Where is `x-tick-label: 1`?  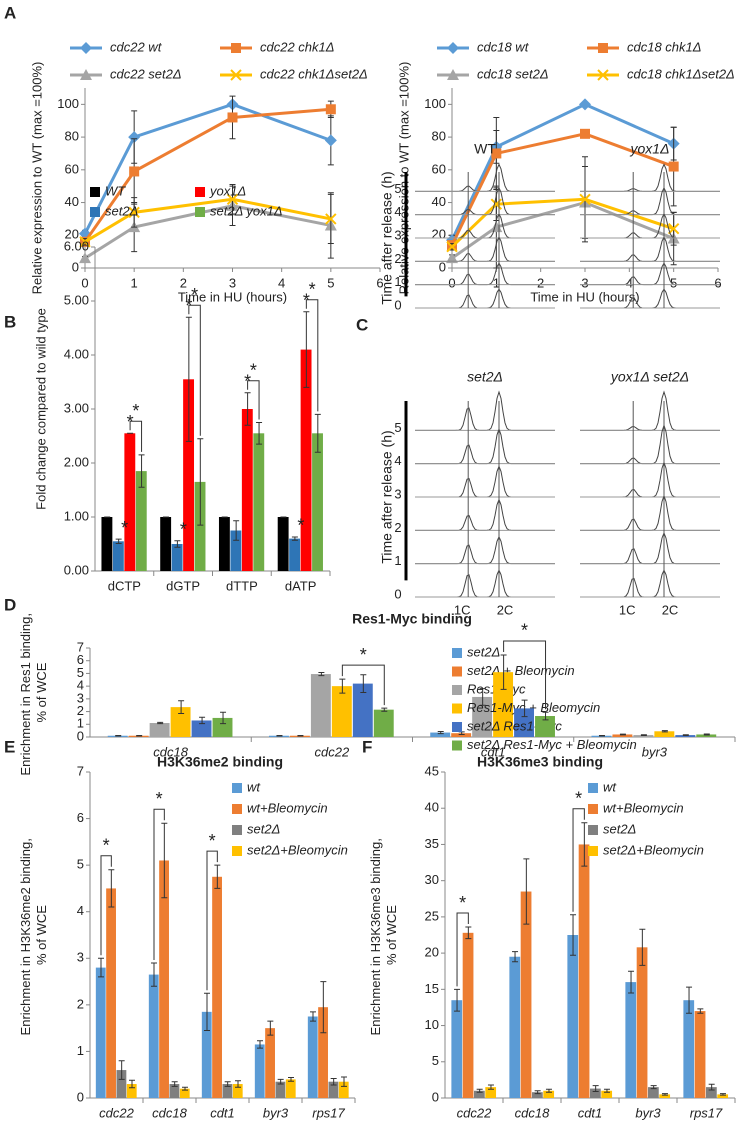 x-tick-label: 1 is located at coordinates (496, 282).